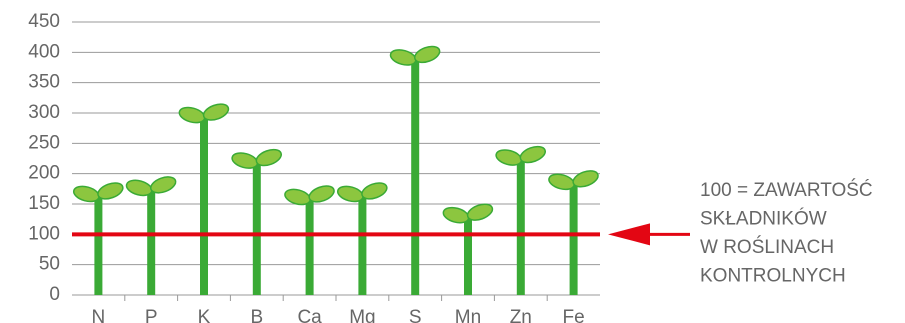 Image resolution: width=905 pixels, height=323 pixels. Describe the element at coordinates (256, 315) in the screenshot. I see `x-tick-label: B` at that location.